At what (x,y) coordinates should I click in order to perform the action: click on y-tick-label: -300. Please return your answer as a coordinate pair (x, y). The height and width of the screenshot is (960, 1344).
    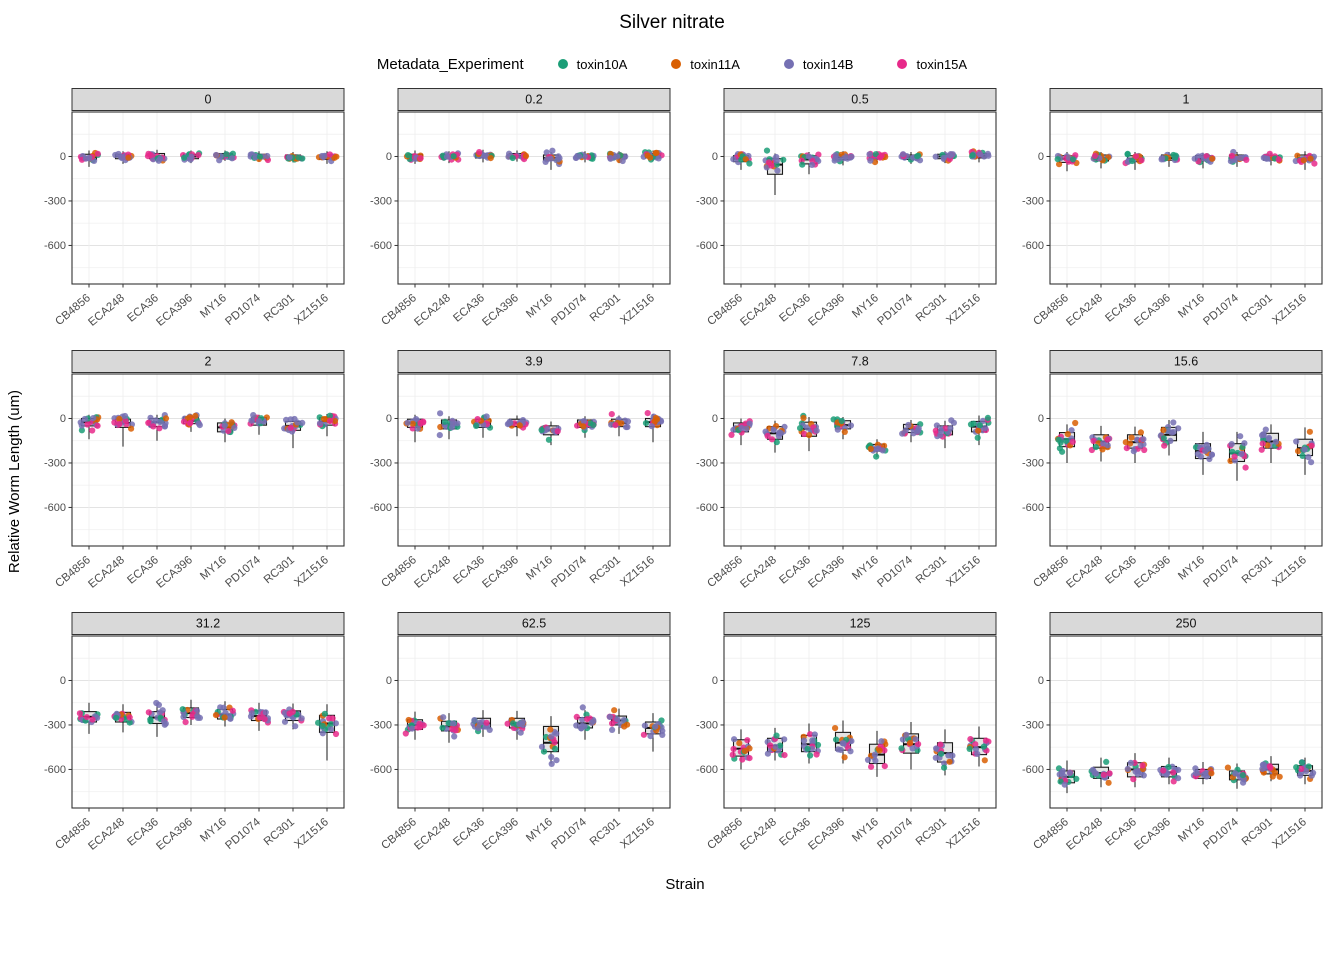
    Looking at the image, I should click on (381, 725).